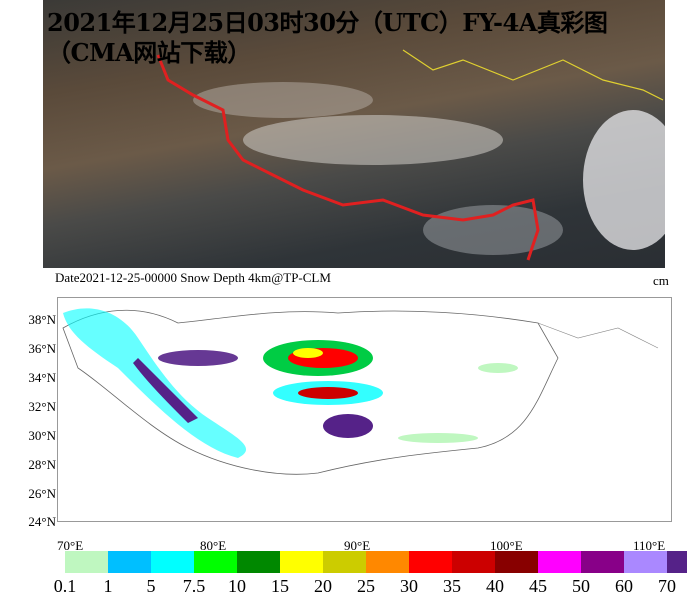  Describe the element at coordinates (452, 586) in the screenshot. I see `colorbar-label: 35` at that location.